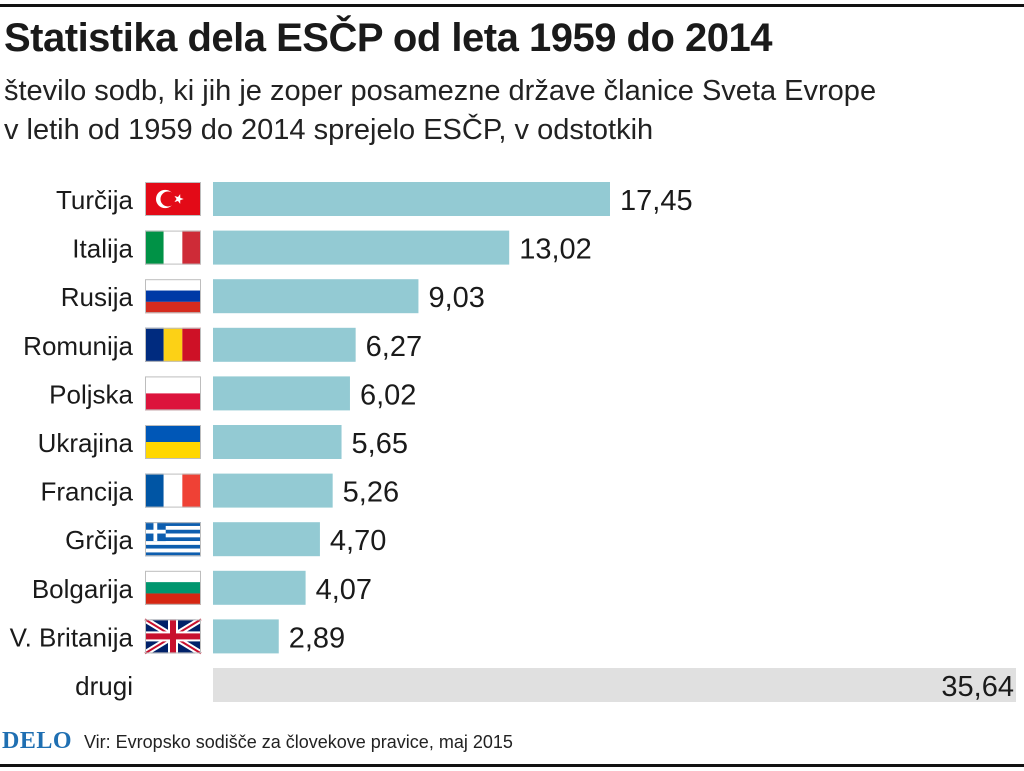 The width and height of the screenshot is (1024, 771). I want to click on turkey-flag, so click(173, 199).